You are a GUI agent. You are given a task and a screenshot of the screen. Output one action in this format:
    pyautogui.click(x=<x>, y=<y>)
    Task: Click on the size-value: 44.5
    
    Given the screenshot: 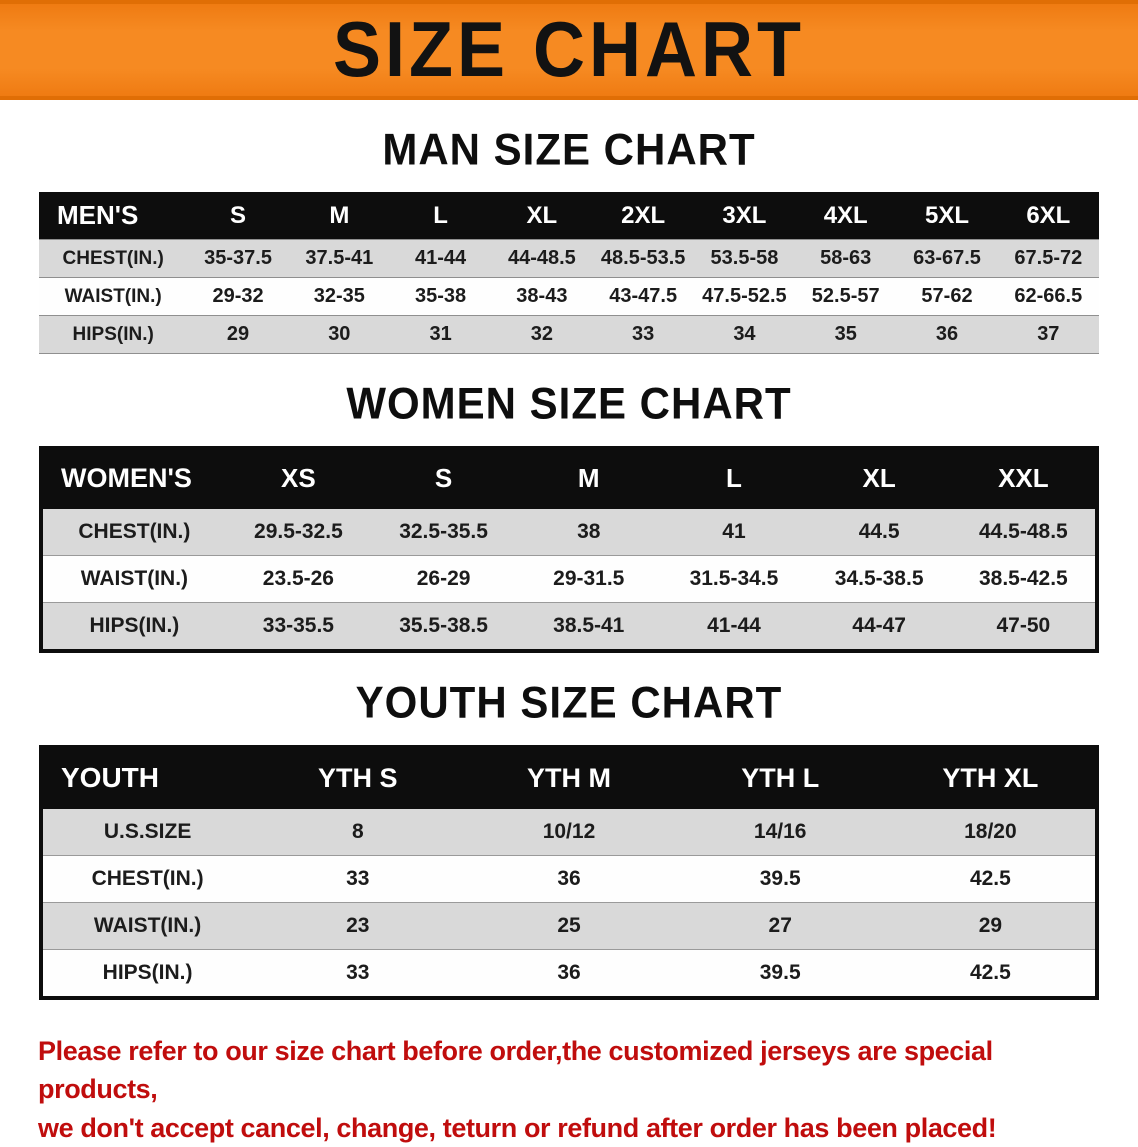 What is the action you would take?
    pyautogui.click(x=879, y=531)
    